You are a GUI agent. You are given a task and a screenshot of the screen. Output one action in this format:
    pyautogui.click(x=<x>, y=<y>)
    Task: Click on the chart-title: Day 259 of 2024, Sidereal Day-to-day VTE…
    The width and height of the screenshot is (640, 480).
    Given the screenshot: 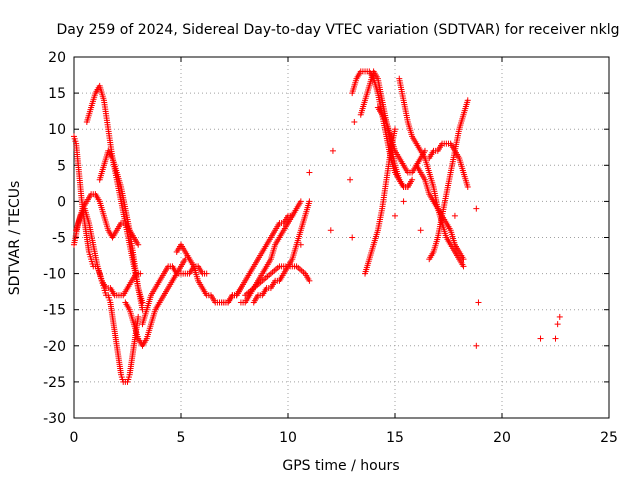 What is the action you would take?
    pyautogui.click(x=338, y=30)
    